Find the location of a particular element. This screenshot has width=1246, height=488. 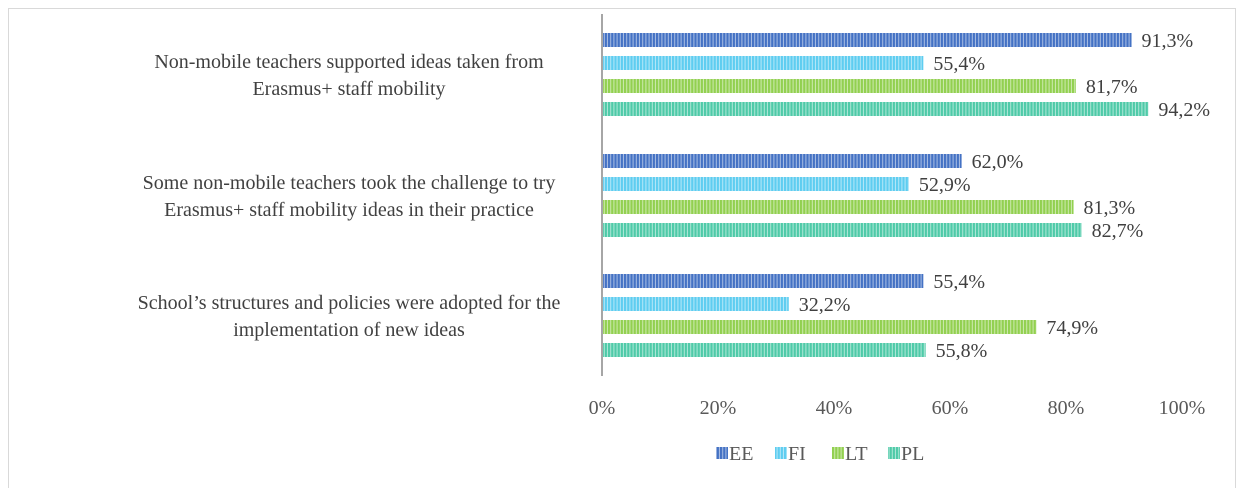

data-label: 55,8% is located at coordinates (962, 351).